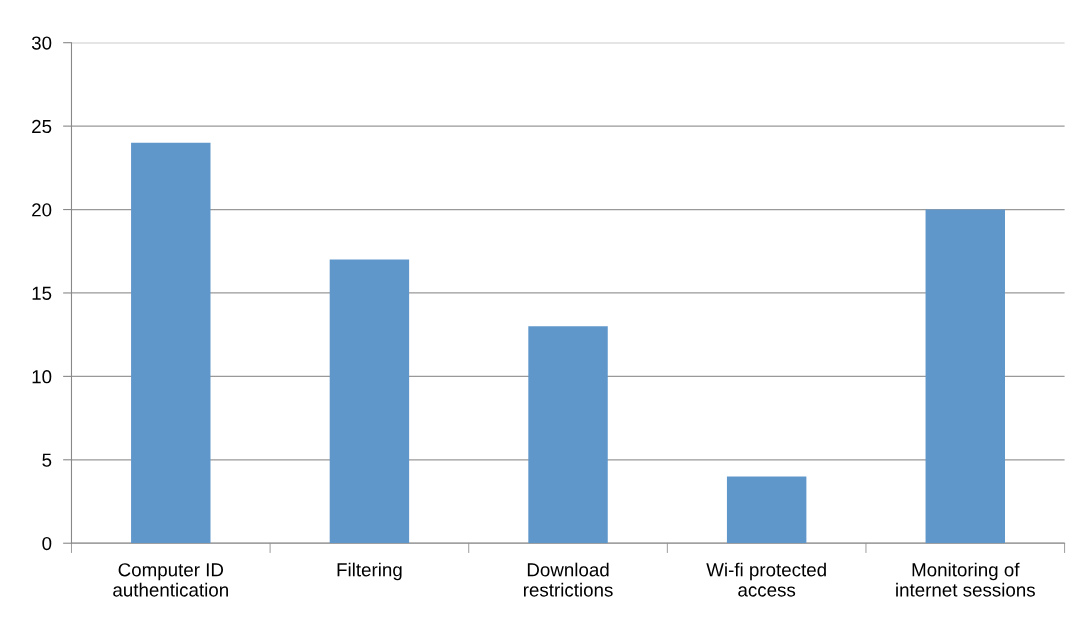  What do you see at coordinates (42, 210) in the screenshot?
I see `y-tick-label: 20` at bounding box center [42, 210].